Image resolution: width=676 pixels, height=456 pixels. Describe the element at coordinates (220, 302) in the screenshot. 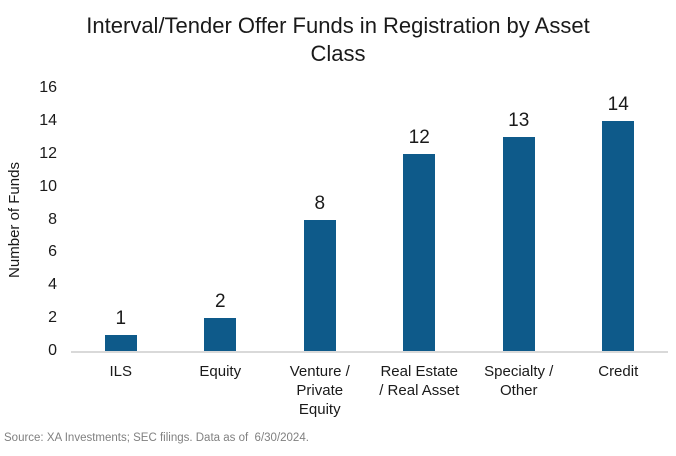

I see `bar-value-label: 2` at that location.